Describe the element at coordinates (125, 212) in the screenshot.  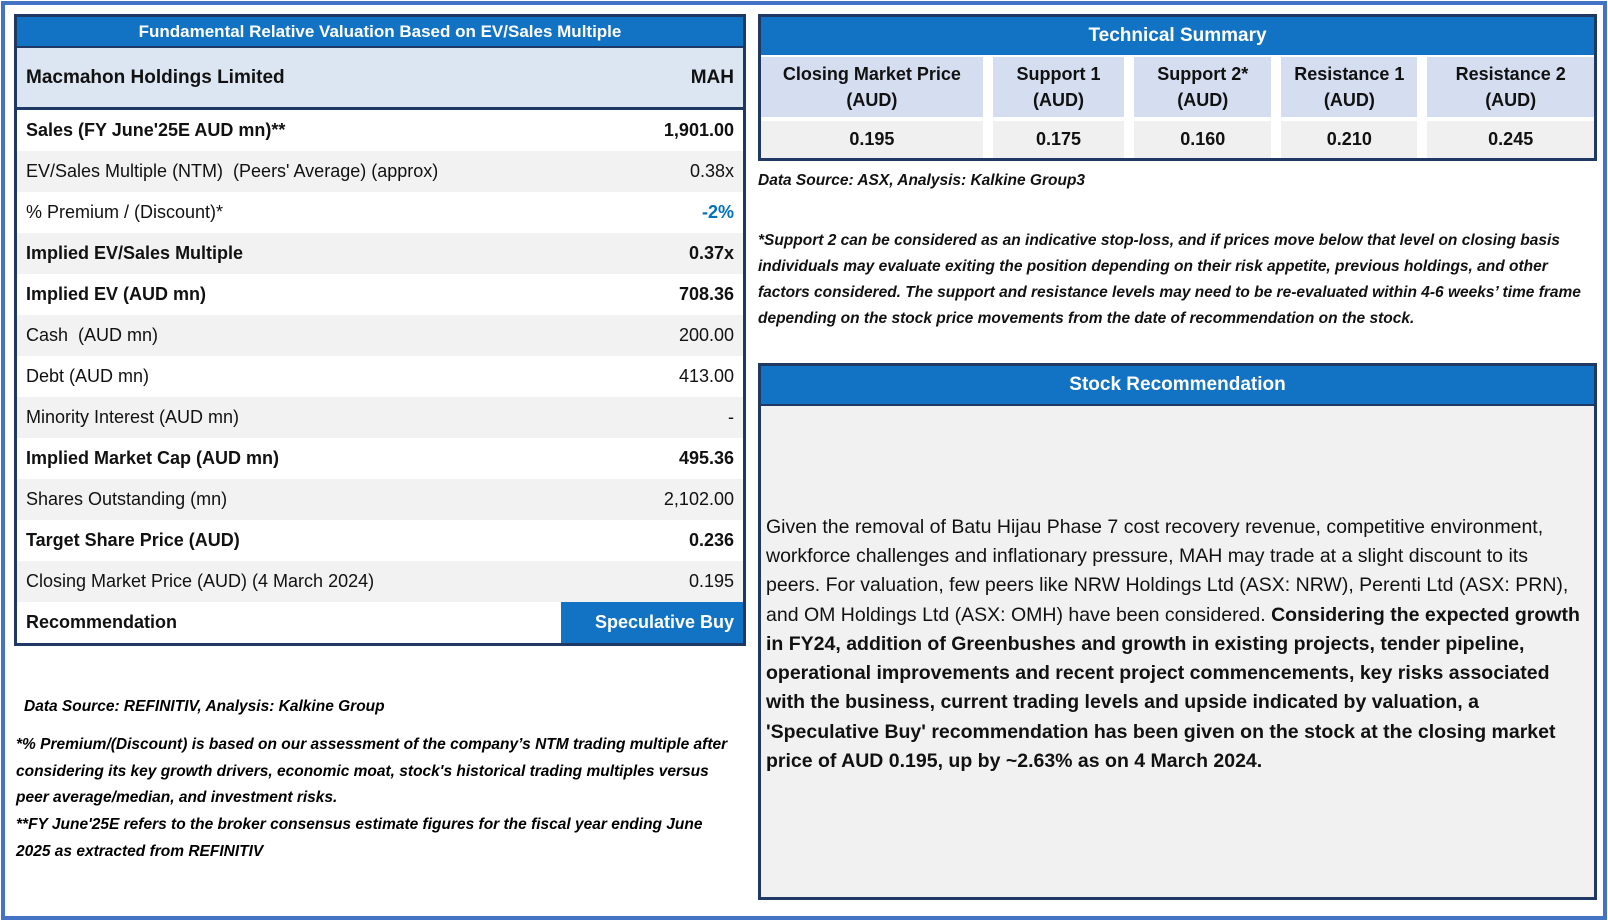
I see `row-label: % Premium / (Discount)*` at that location.